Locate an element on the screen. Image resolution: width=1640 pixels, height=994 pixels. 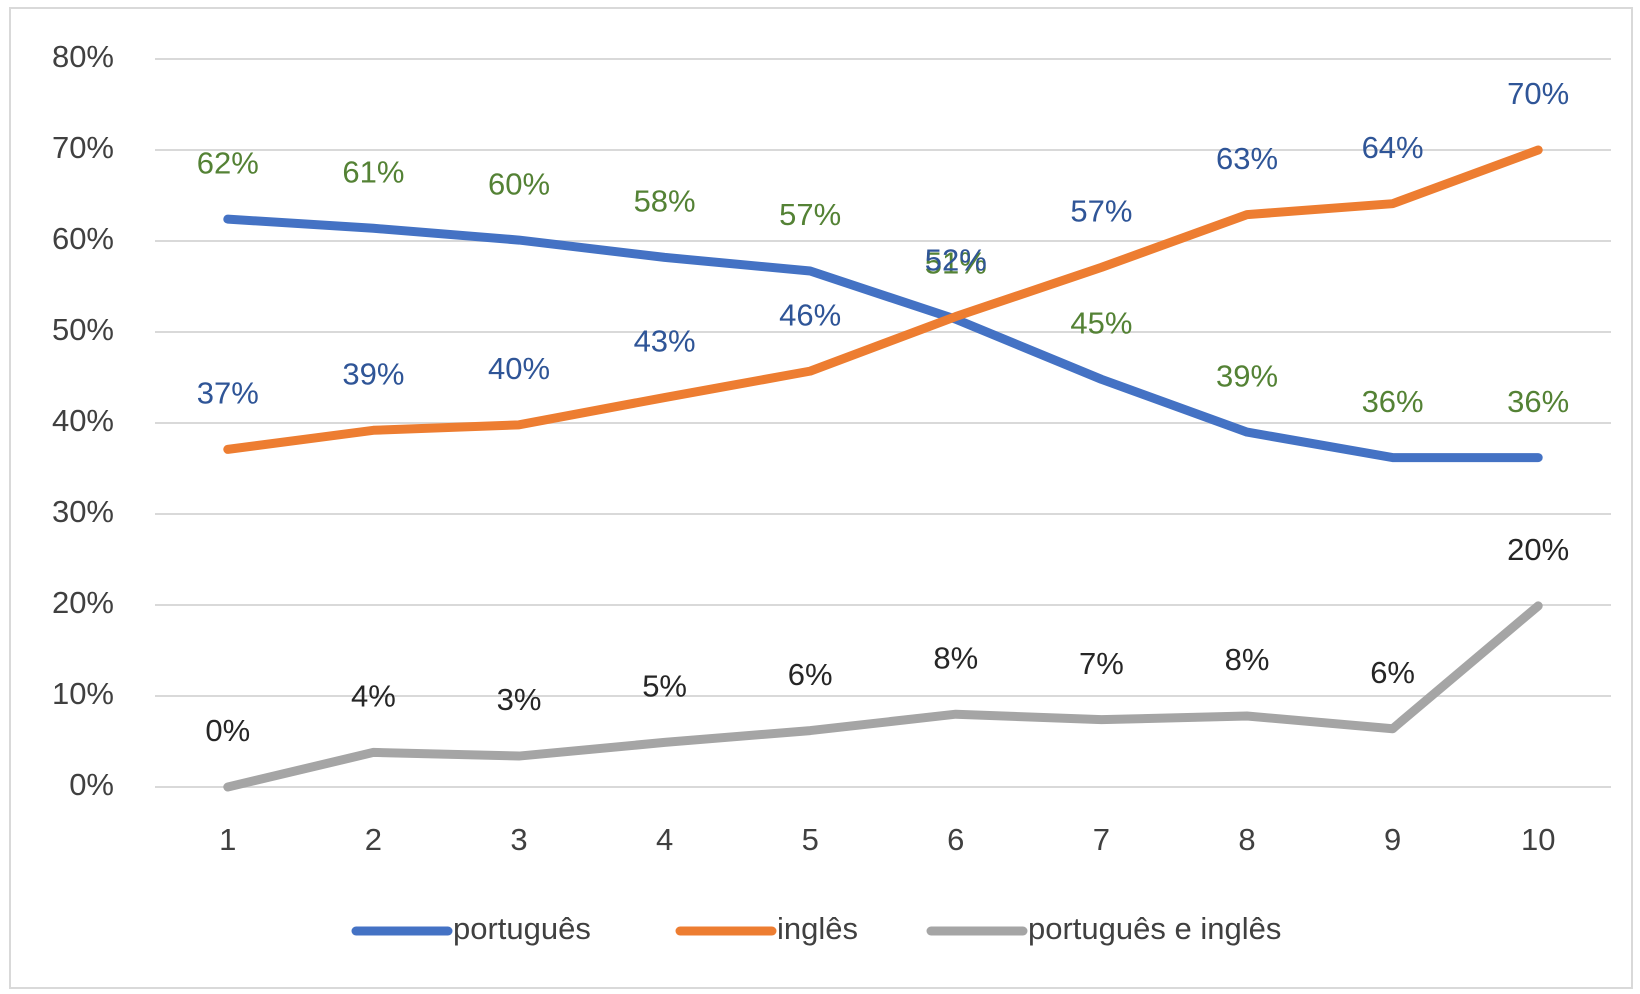
x-tick-label: 2 is located at coordinates (373, 839).